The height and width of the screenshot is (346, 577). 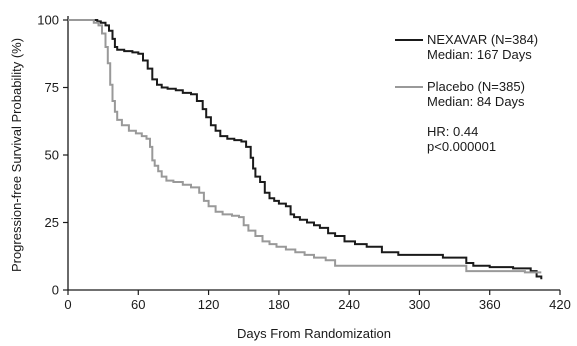 I want to click on legend-label-nexavar: NEXAVAR (N=384), so click(x=482, y=39).